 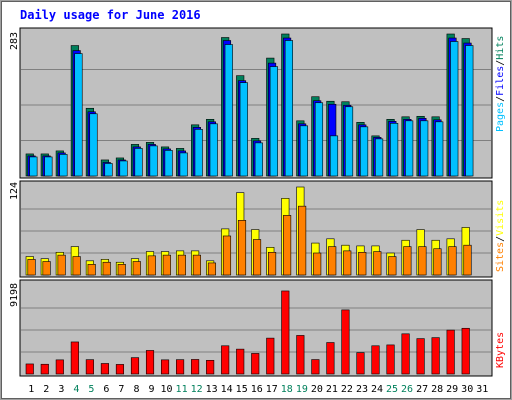 I want to click on chart-title: Daily usage for June 2016, so click(x=110, y=15).